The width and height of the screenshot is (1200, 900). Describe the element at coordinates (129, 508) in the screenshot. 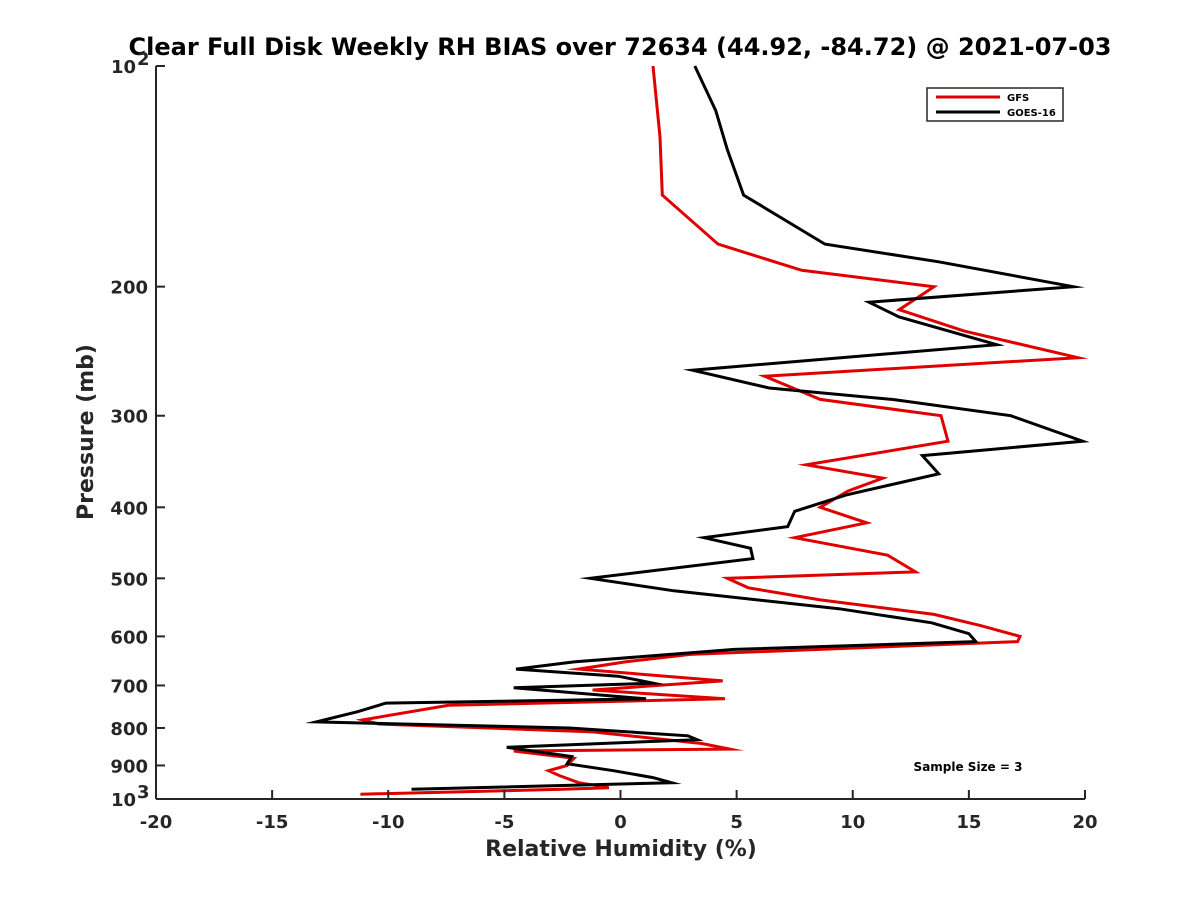

I see `y-tick-label: 400` at that location.